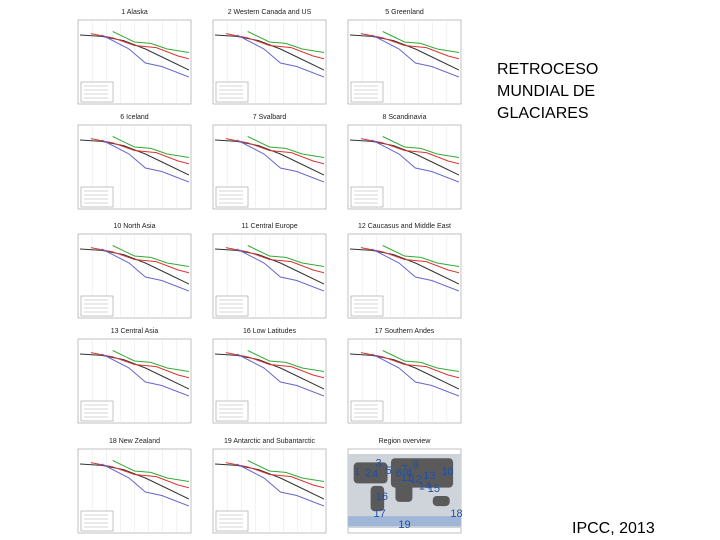  What do you see at coordinates (269, 226) in the screenshot?
I see `panel-title: 11 Central Europe` at bounding box center [269, 226].